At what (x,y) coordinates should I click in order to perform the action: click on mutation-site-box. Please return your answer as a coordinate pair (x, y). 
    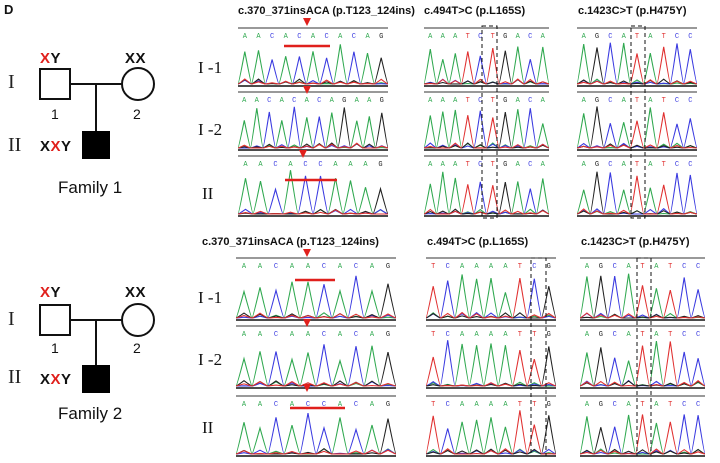
    Looking at the image, I should click on (638, 122).